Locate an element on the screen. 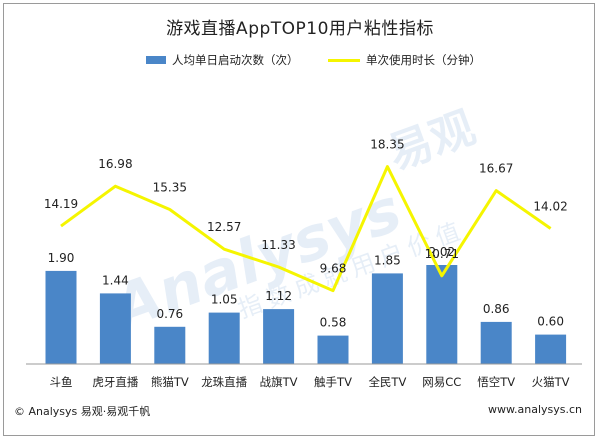 This screenshot has height=441, width=600. line-label-0: 14.19 is located at coordinates (61, 204).